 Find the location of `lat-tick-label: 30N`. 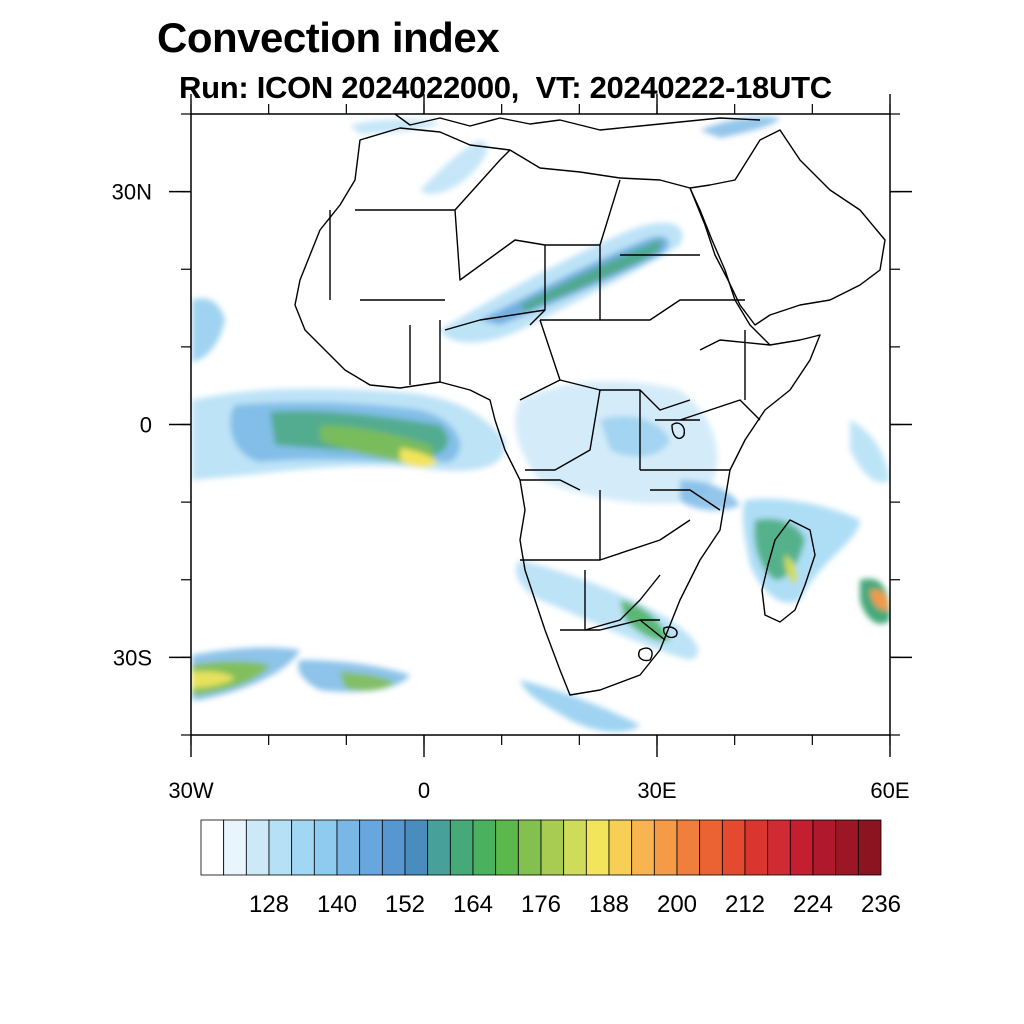

lat-tick-label: 30N is located at coordinates (132, 192).